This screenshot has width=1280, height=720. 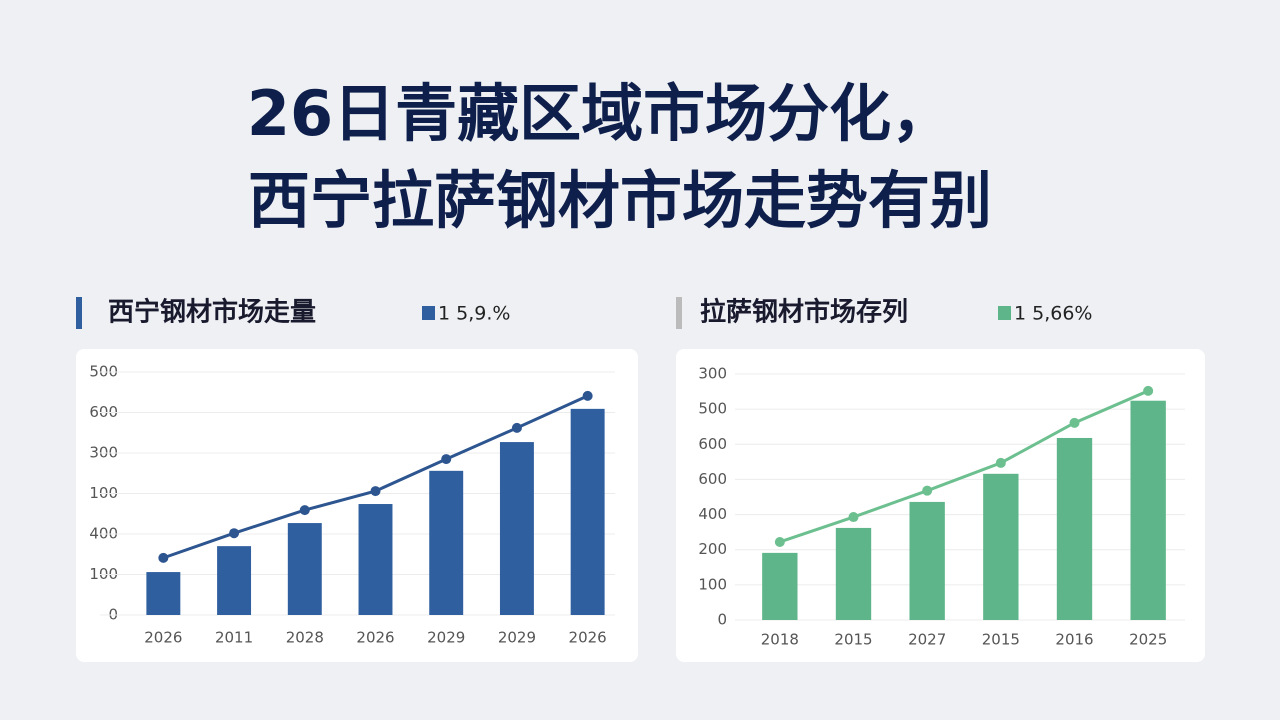 I want to click on x-tick-label: 2027, so click(x=927, y=640).